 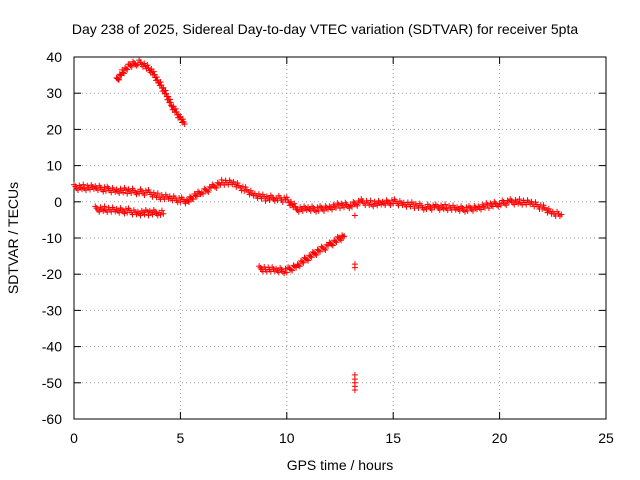 What do you see at coordinates (52, 419) in the screenshot?
I see `y-tick-label: -60` at bounding box center [52, 419].